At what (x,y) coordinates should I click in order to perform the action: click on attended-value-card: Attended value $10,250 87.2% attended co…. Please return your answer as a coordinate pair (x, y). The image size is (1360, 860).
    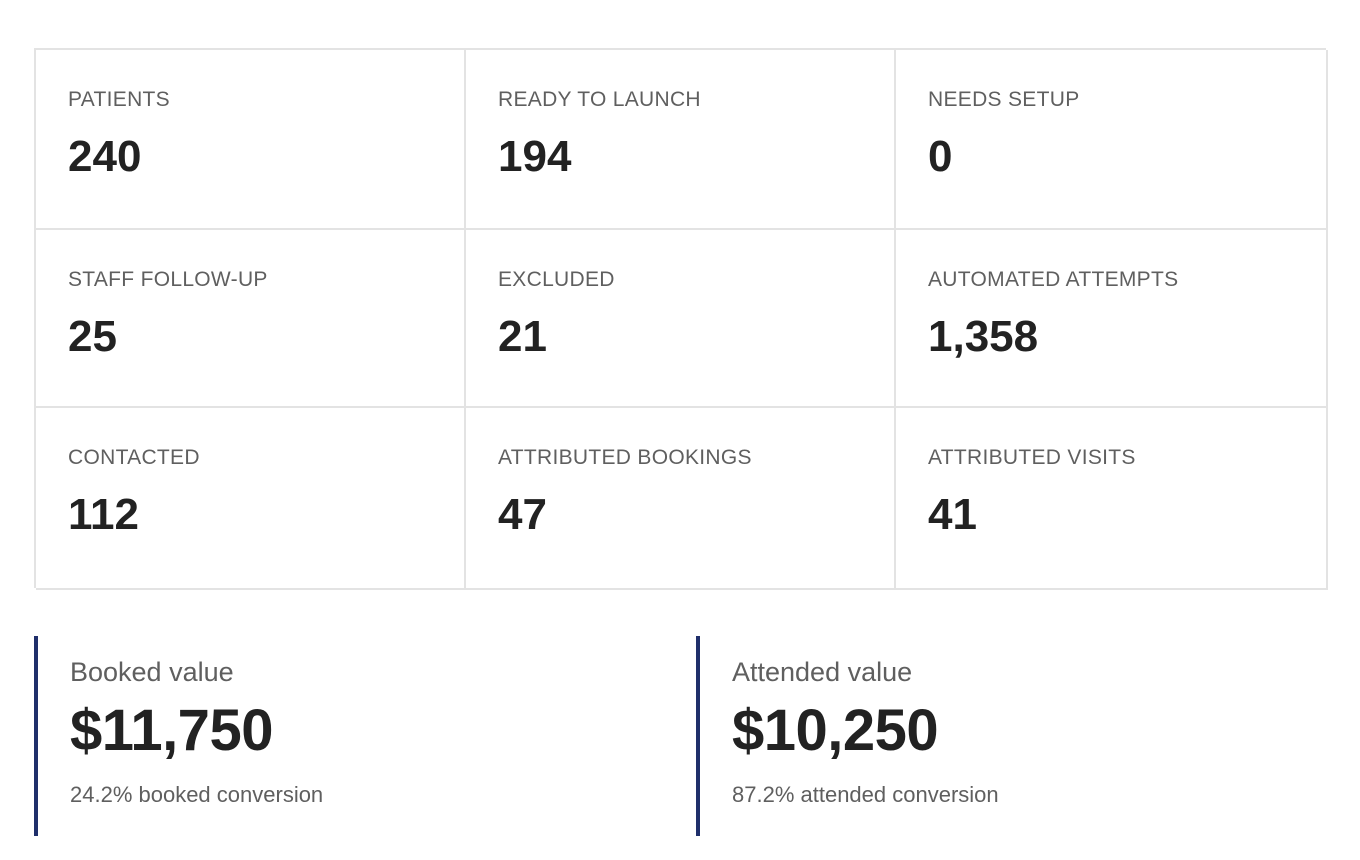
    Looking at the image, I should click on (1006, 736).